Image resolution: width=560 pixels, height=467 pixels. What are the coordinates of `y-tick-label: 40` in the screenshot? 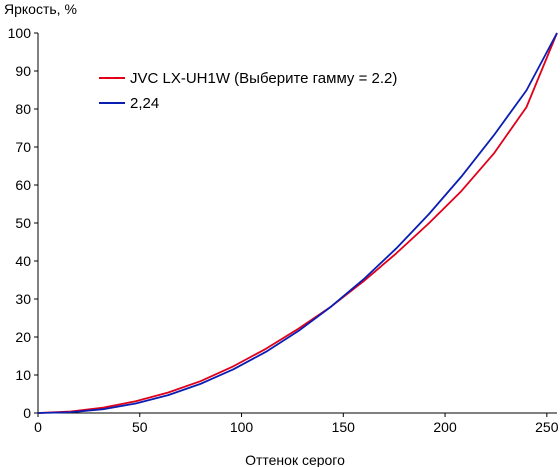 It's located at (23, 261).